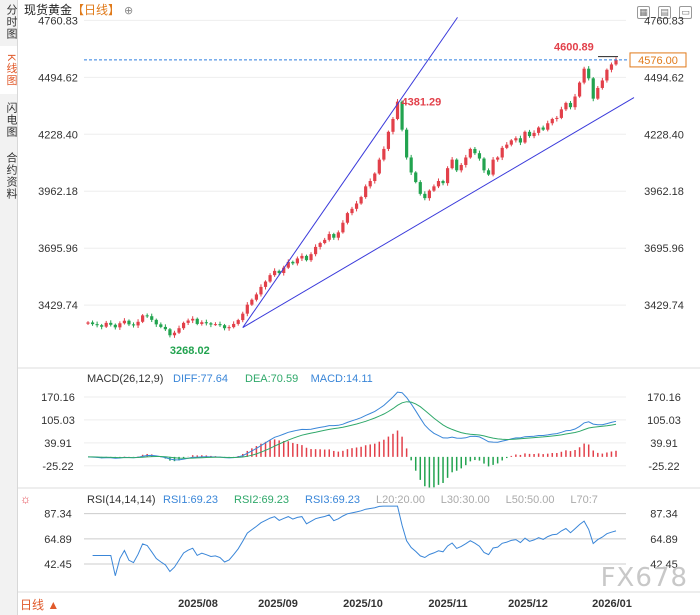 The image size is (700, 615). What do you see at coordinates (121, 500) in the screenshot?
I see `rsi-label: RSI(14,14,14)` at bounding box center [121, 500].